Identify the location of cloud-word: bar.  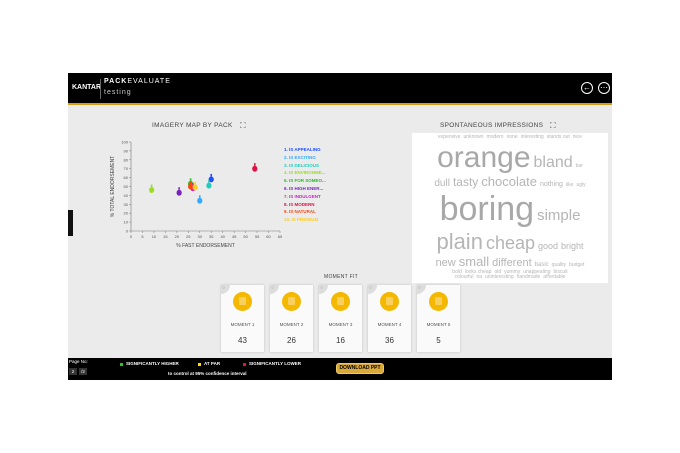
(579, 165).